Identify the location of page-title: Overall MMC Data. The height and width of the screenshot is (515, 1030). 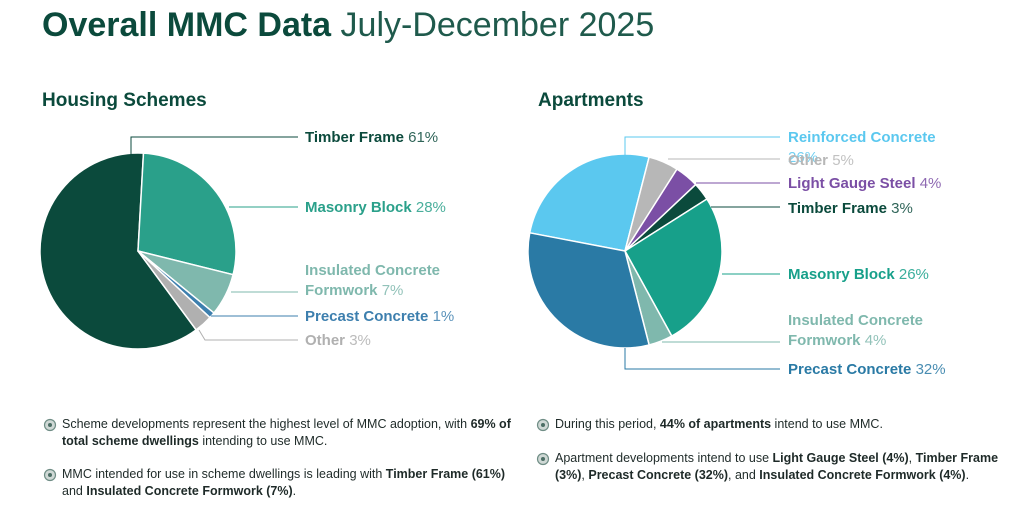
(187, 25).